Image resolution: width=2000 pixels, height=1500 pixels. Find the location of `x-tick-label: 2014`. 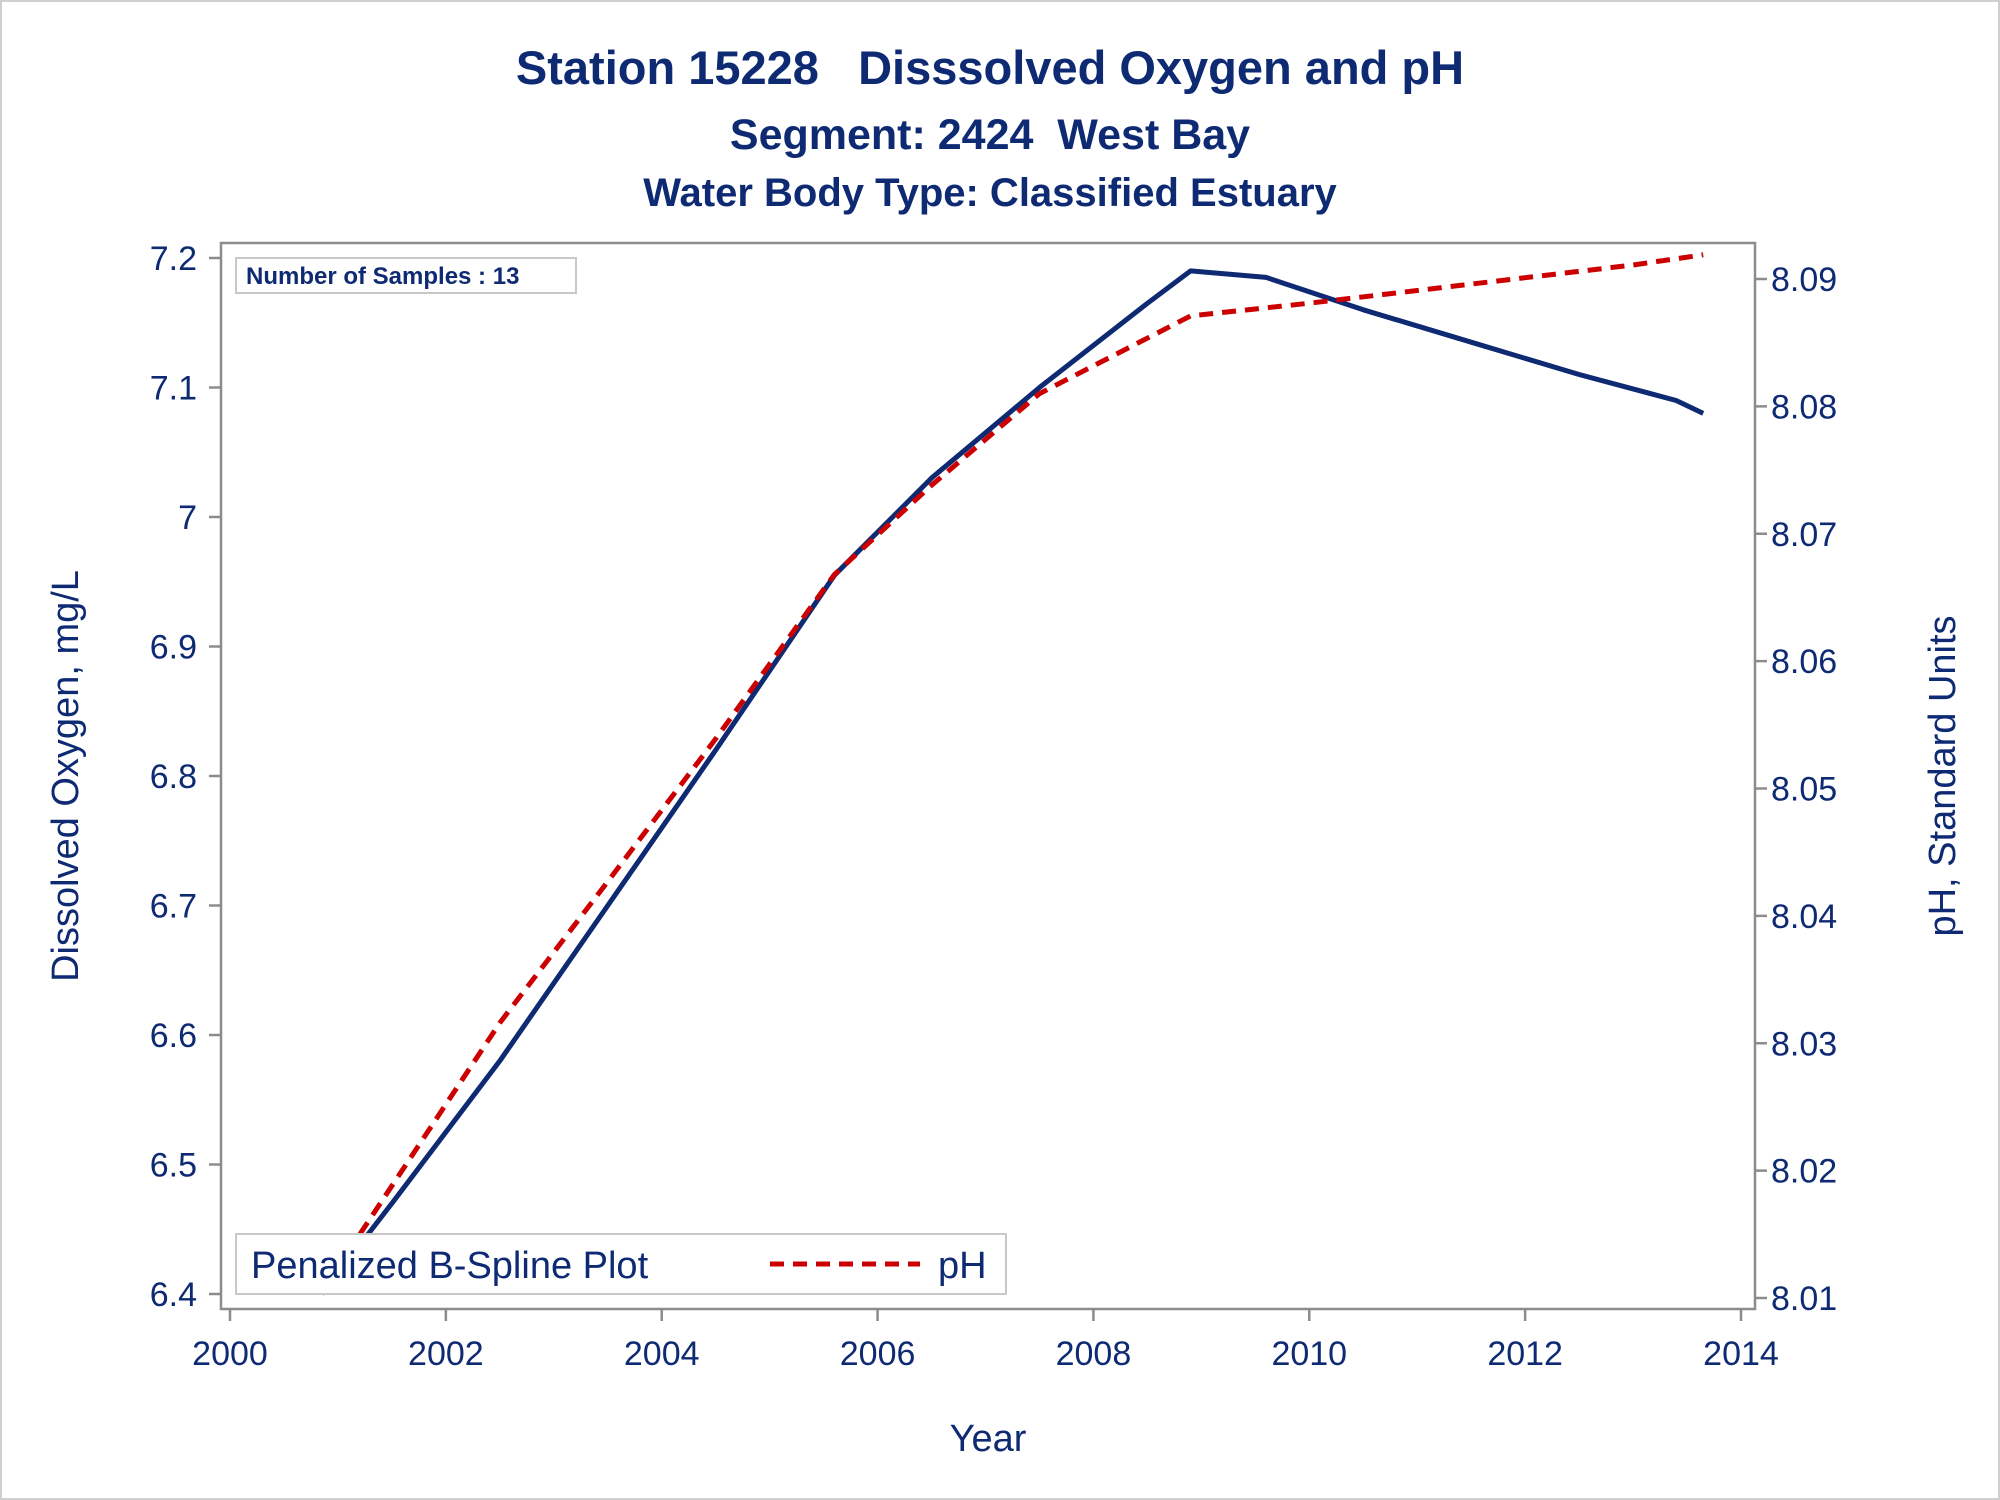

x-tick-label: 2014 is located at coordinates (1741, 1354).